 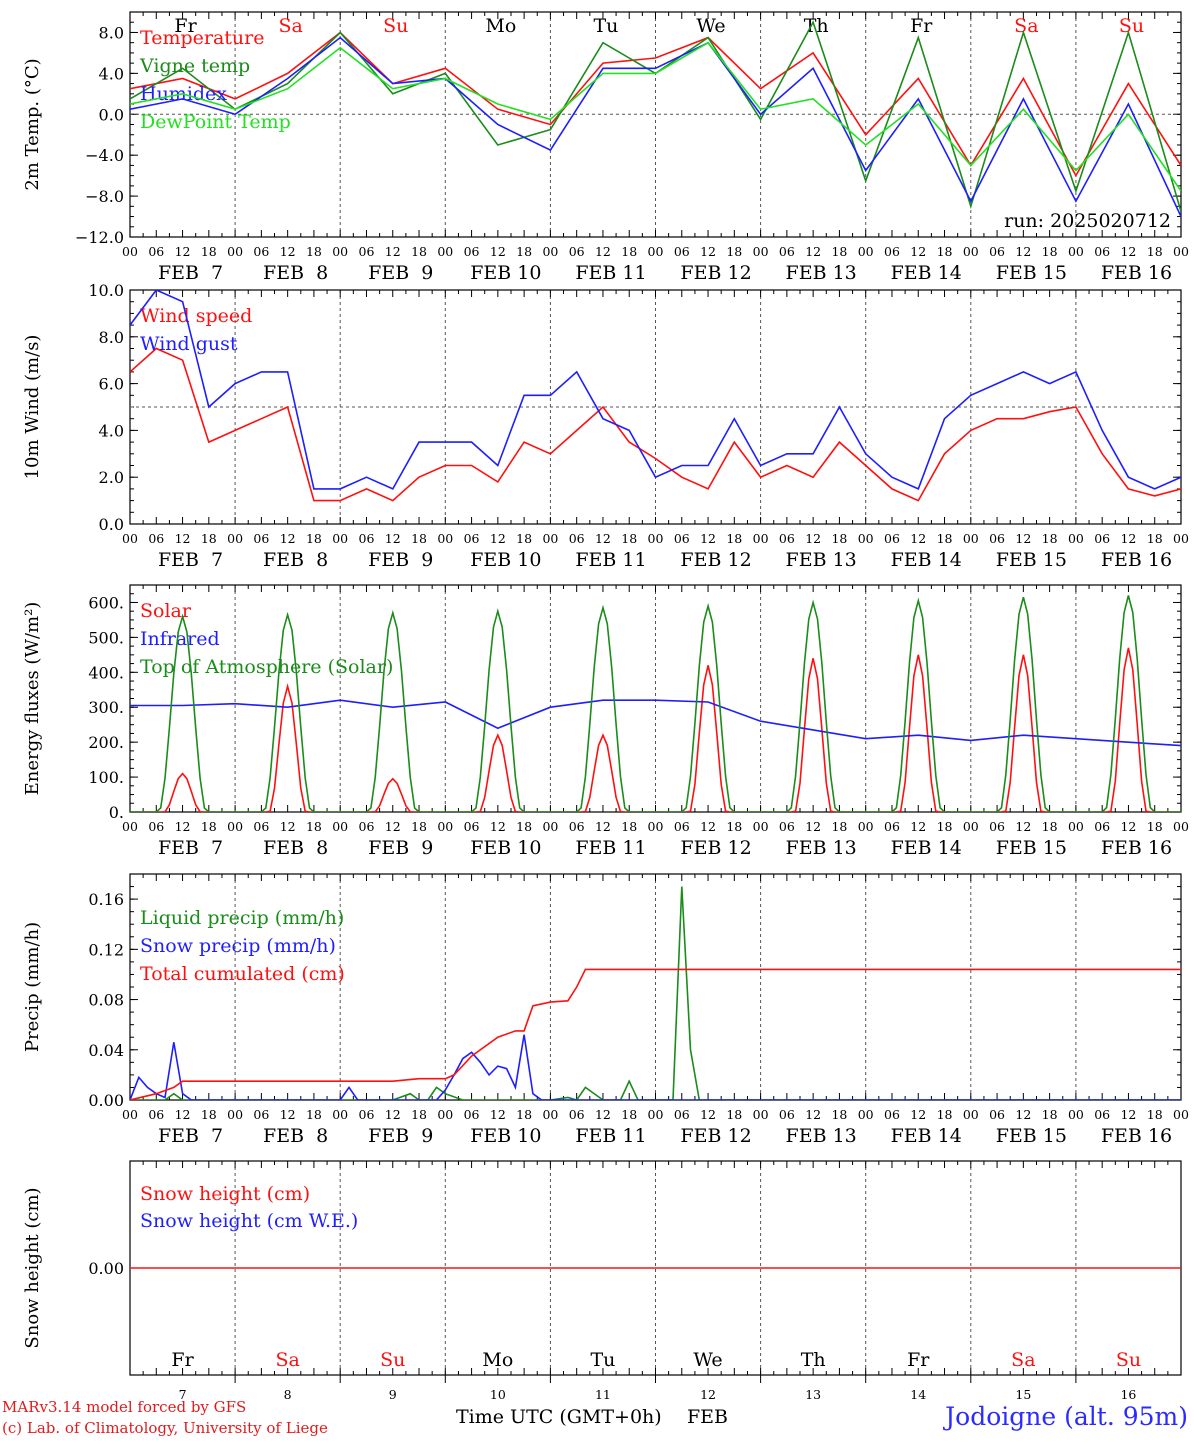 What do you see at coordinates (816, 26) in the screenshot?
I see `day-name-label: Th` at bounding box center [816, 26].